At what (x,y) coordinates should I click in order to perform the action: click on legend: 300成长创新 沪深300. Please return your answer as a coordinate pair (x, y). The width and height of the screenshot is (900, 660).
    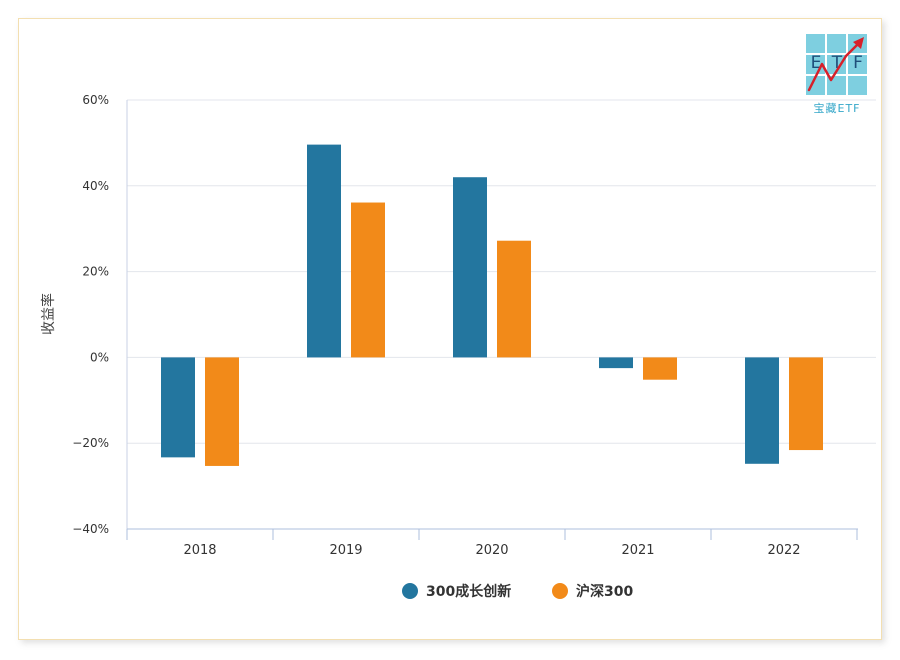
    Looking at the image, I should click on (450, 592).